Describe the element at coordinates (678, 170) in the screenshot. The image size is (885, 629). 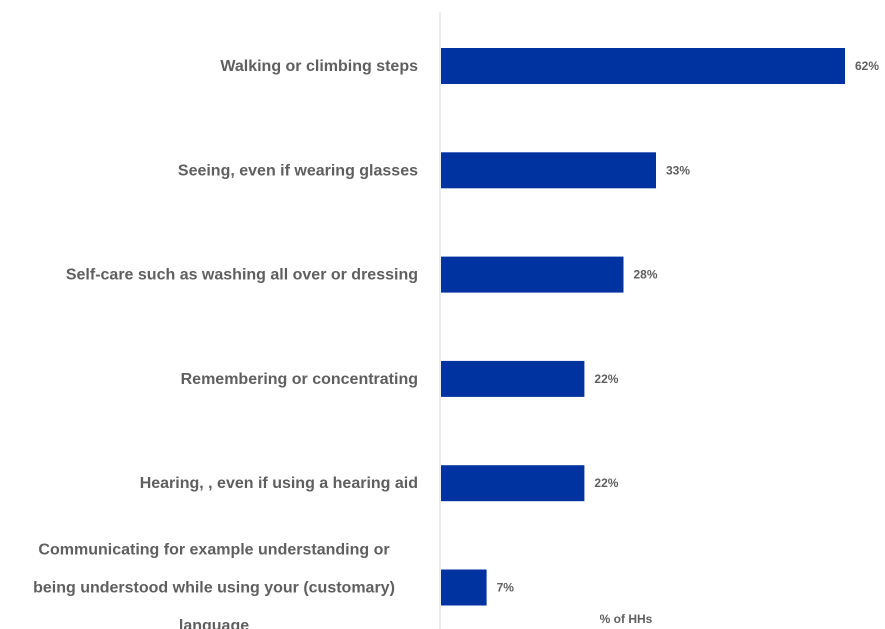
I see `value-label-1: 33%` at that location.